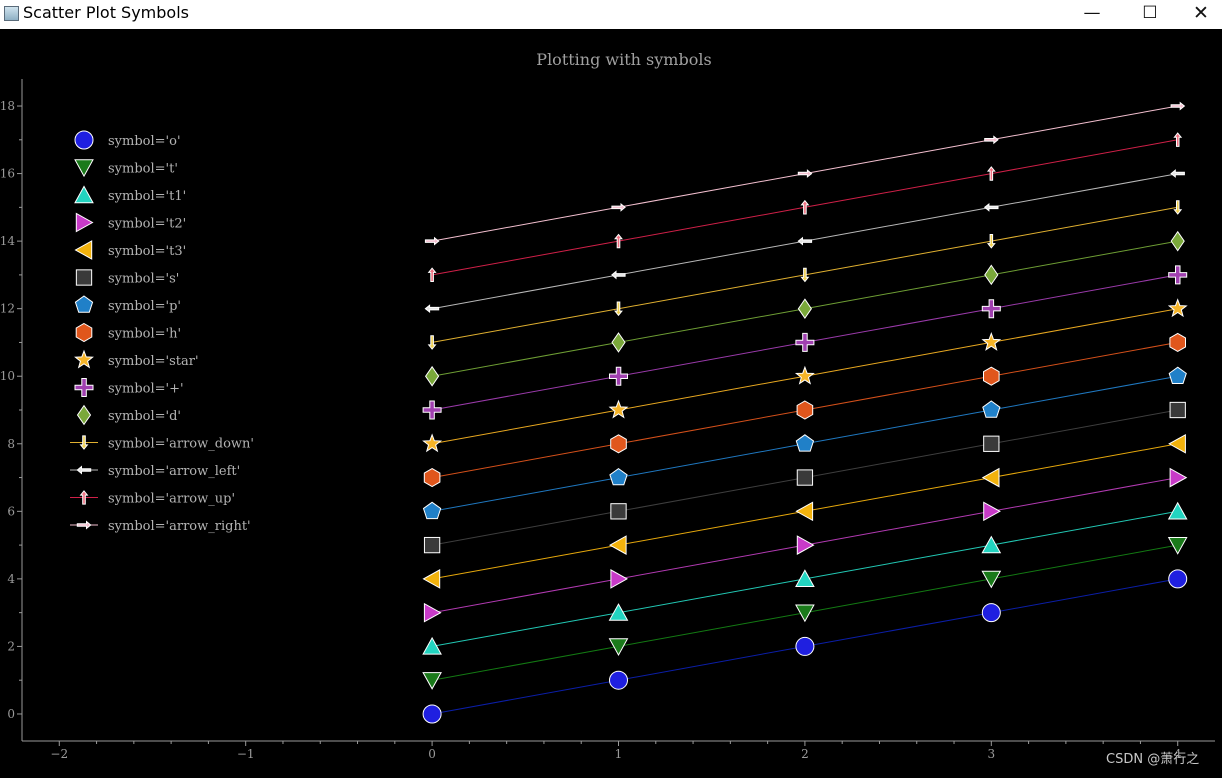 The image size is (1222, 778). What do you see at coordinates (11, 13) in the screenshot?
I see `app-window-icon` at bounding box center [11, 13].